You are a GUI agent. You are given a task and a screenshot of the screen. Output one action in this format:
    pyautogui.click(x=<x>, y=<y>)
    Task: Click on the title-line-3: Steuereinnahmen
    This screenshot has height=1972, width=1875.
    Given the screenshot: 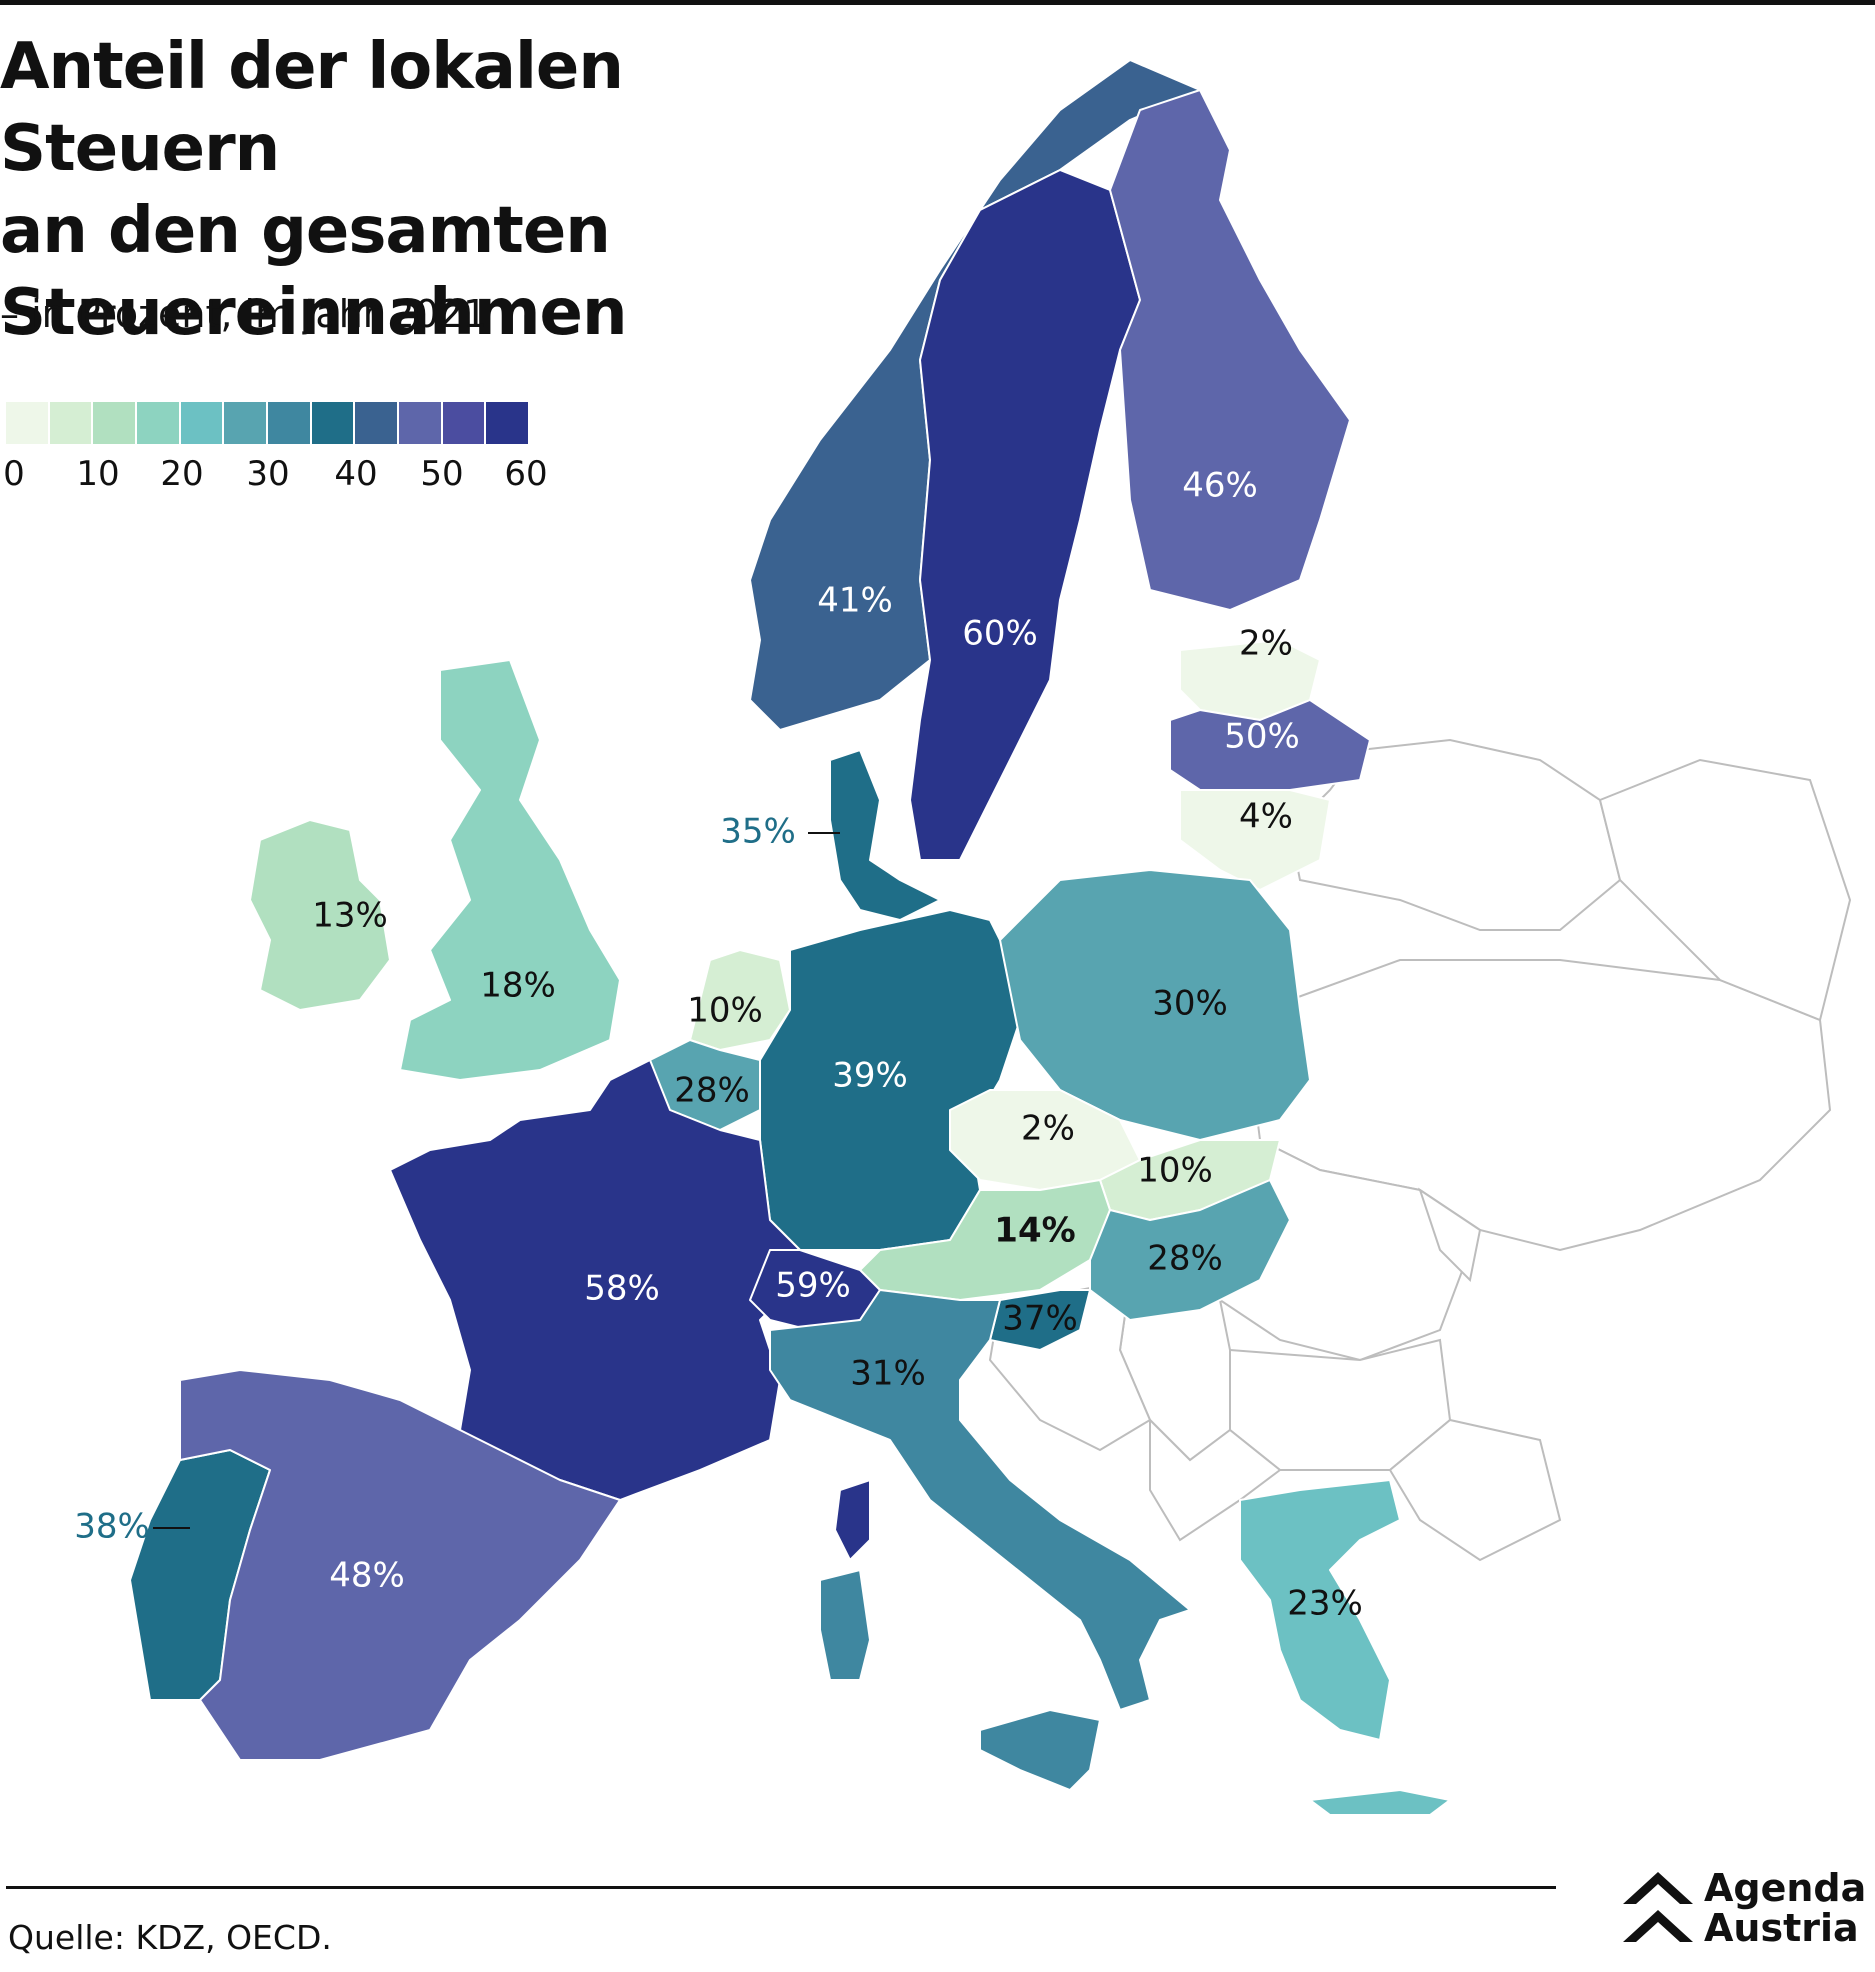 What is the action you would take?
    pyautogui.click(x=314, y=313)
    